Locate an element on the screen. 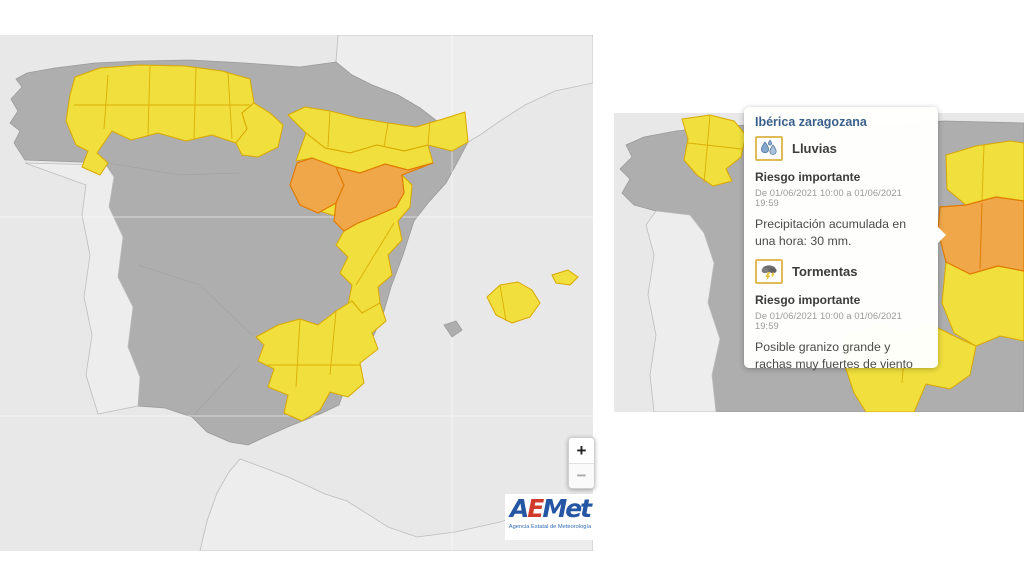 The width and height of the screenshot is (1024, 576). rain-icon-box is located at coordinates (769, 148).